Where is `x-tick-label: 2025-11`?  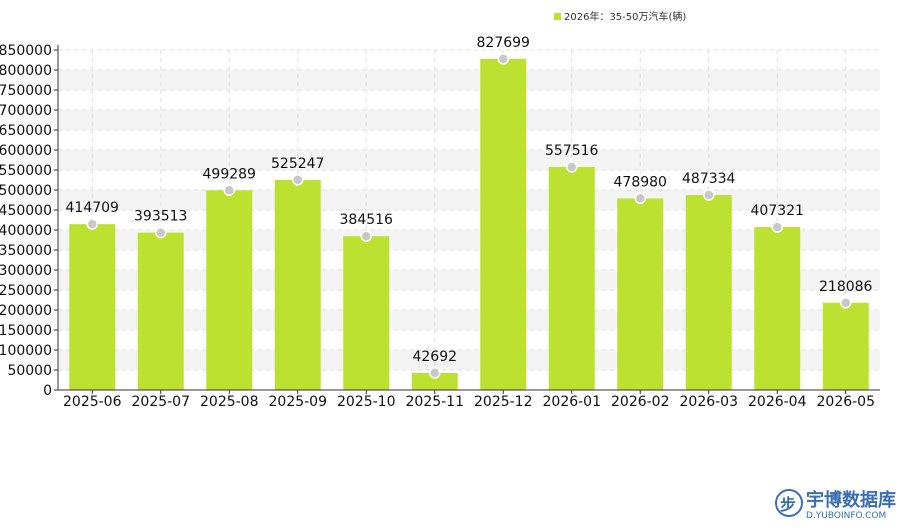 x-tick-label: 2025-11 is located at coordinates (435, 402).